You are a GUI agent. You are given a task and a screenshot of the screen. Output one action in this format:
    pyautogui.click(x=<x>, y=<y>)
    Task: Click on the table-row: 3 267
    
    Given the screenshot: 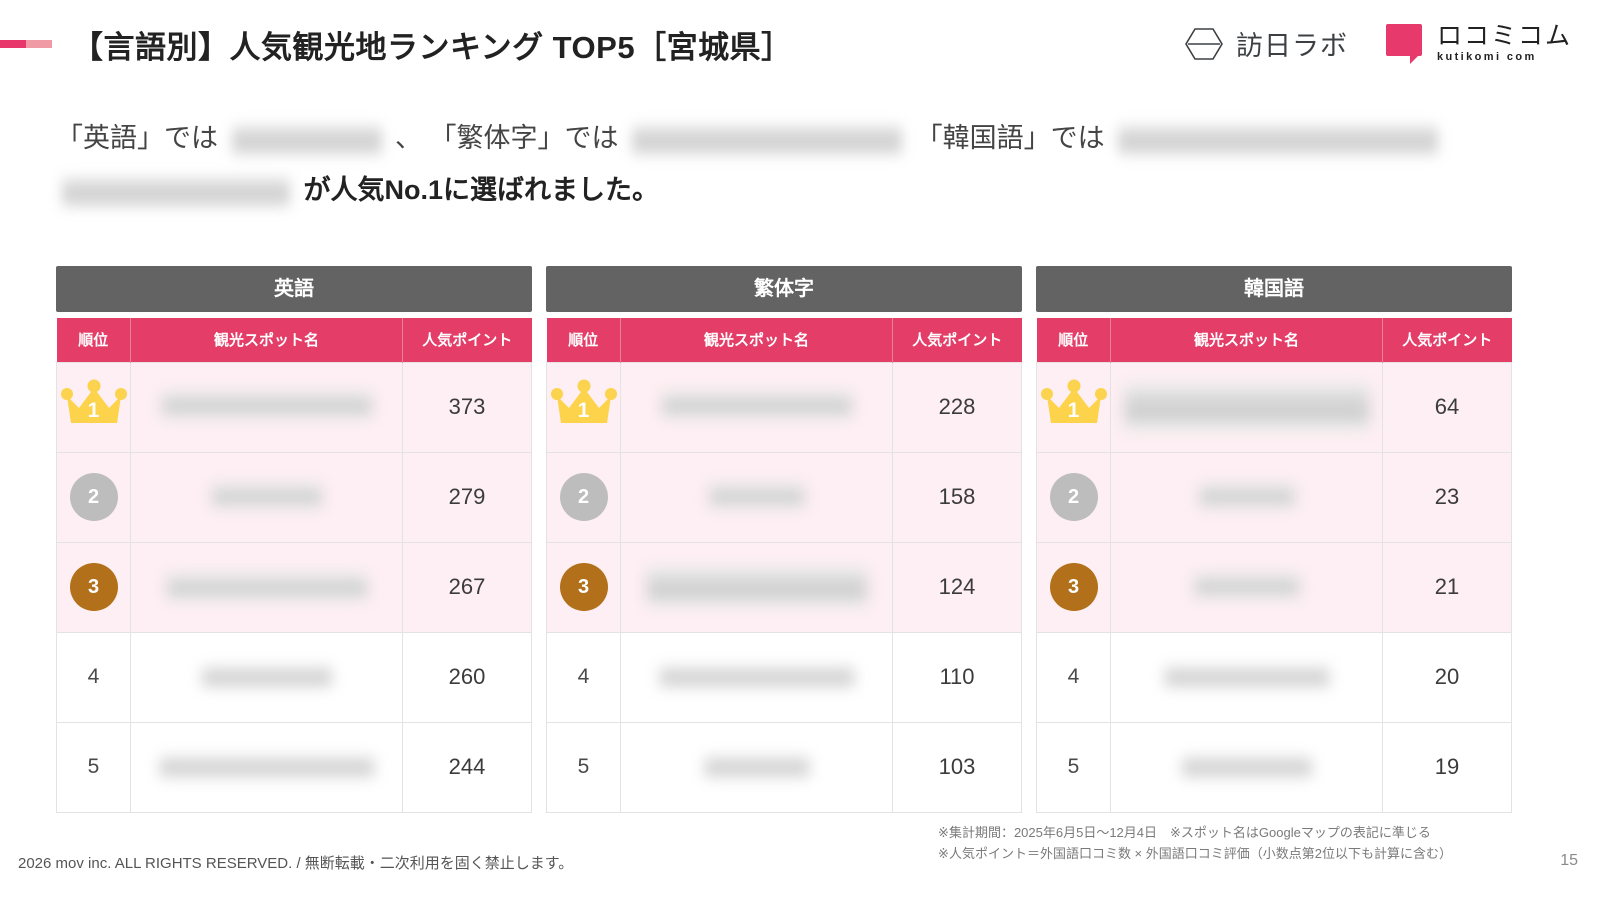 What is the action you would take?
    pyautogui.click(x=294, y=587)
    